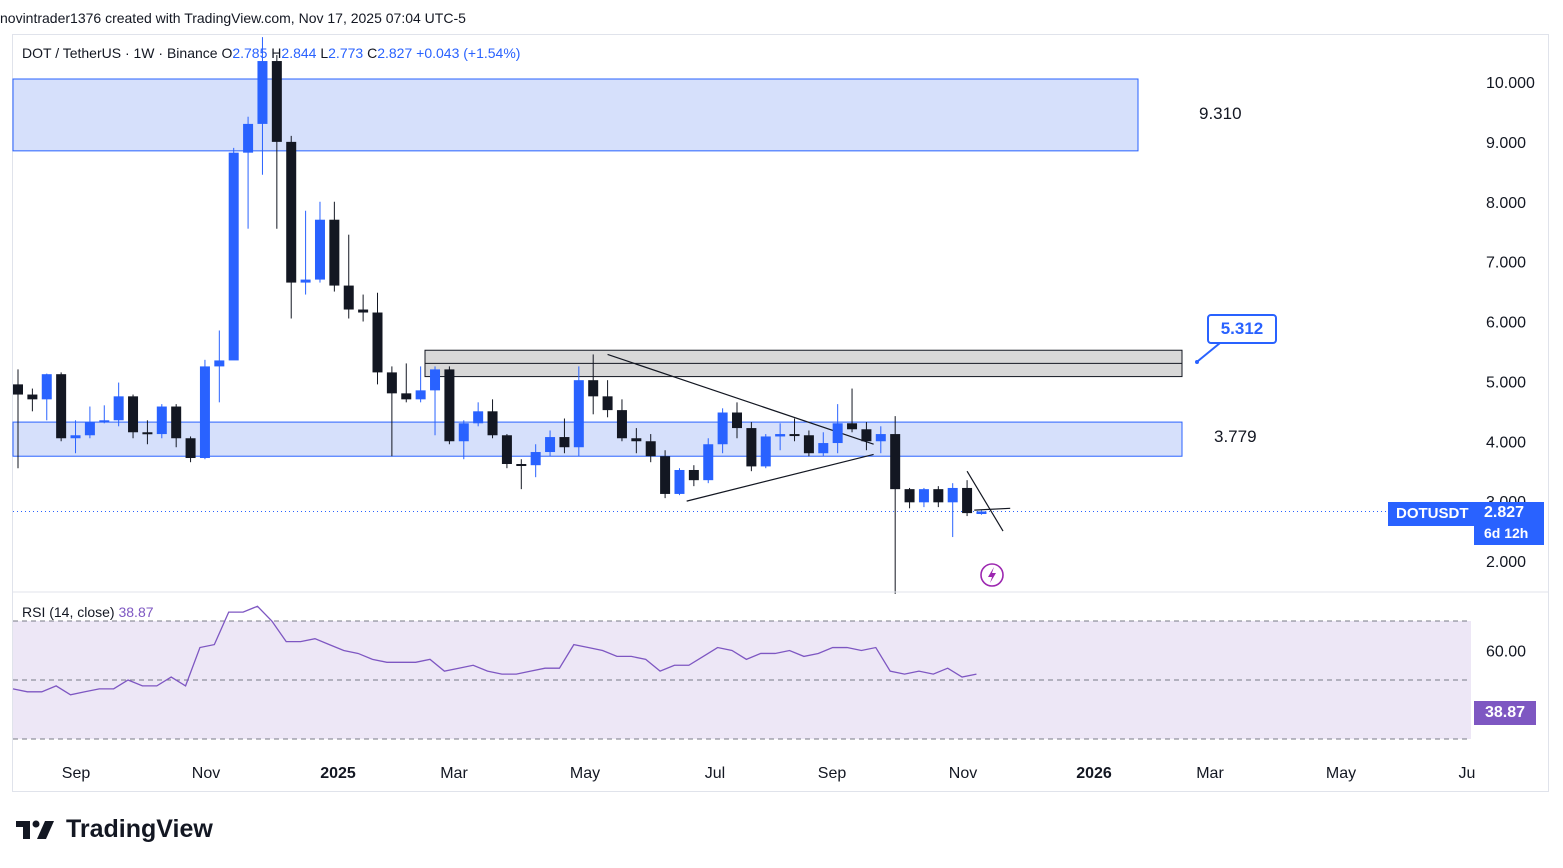  What do you see at coordinates (715, 773) in the screenshot?
I see `time-tick-label: Jul` at bounding box center [715, 773].